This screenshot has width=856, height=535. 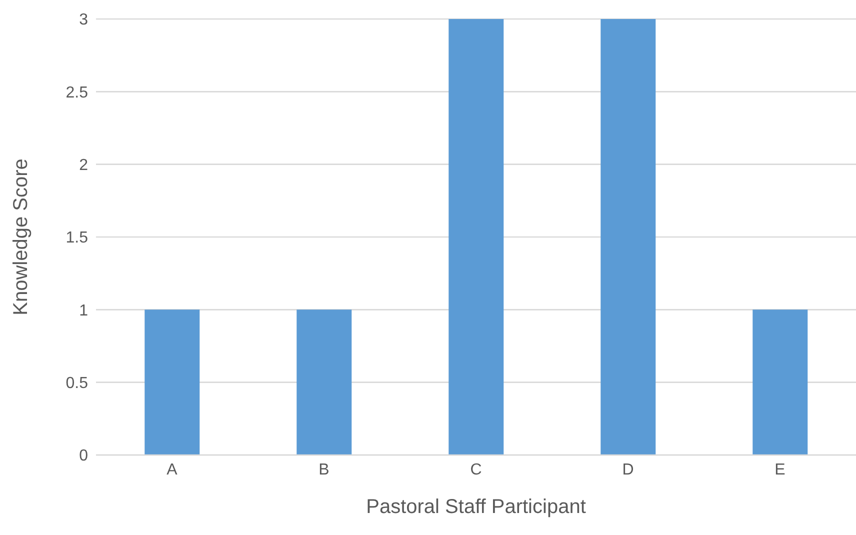 What do you see at coordinates (476, 507) in the screenshot?
I see `x-axis-title: Pastoral Staff Participant` at bounding box center [476, 507].